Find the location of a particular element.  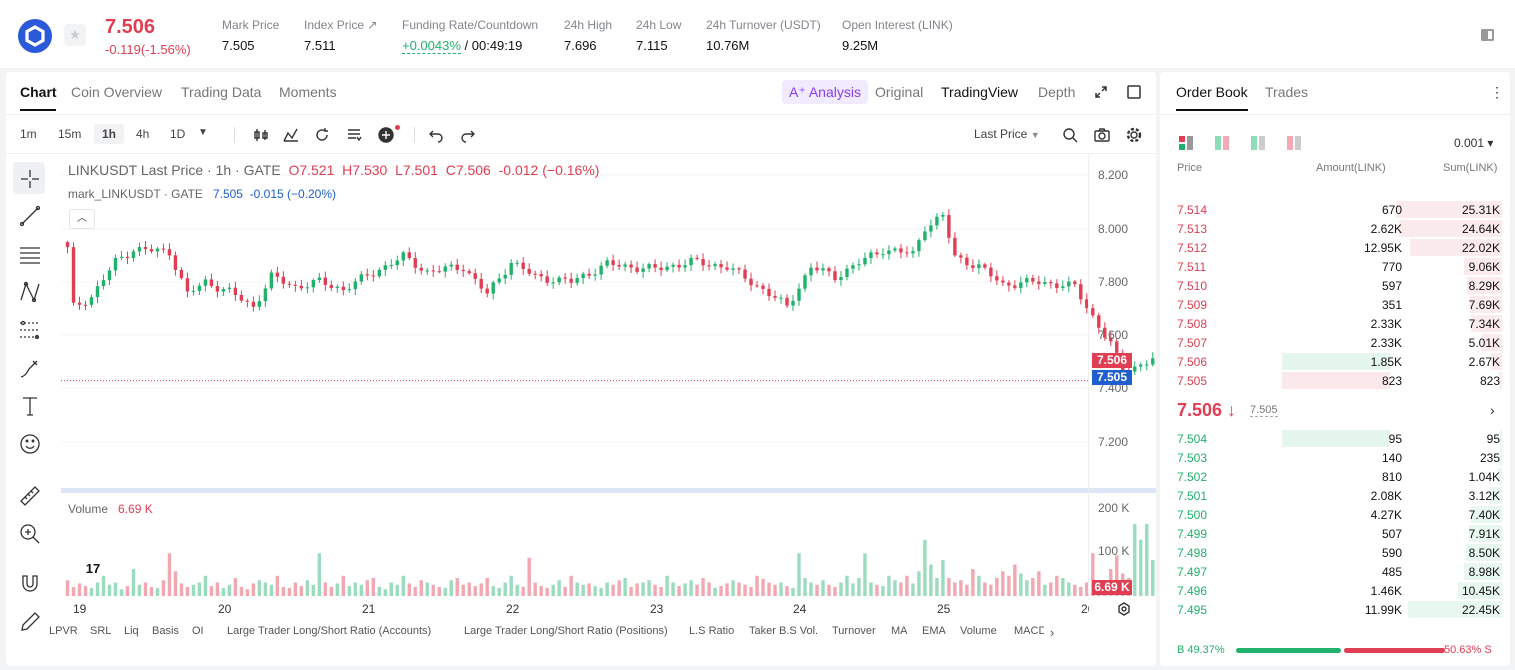

view-asks-icon is located at coordinates (1294, 143).